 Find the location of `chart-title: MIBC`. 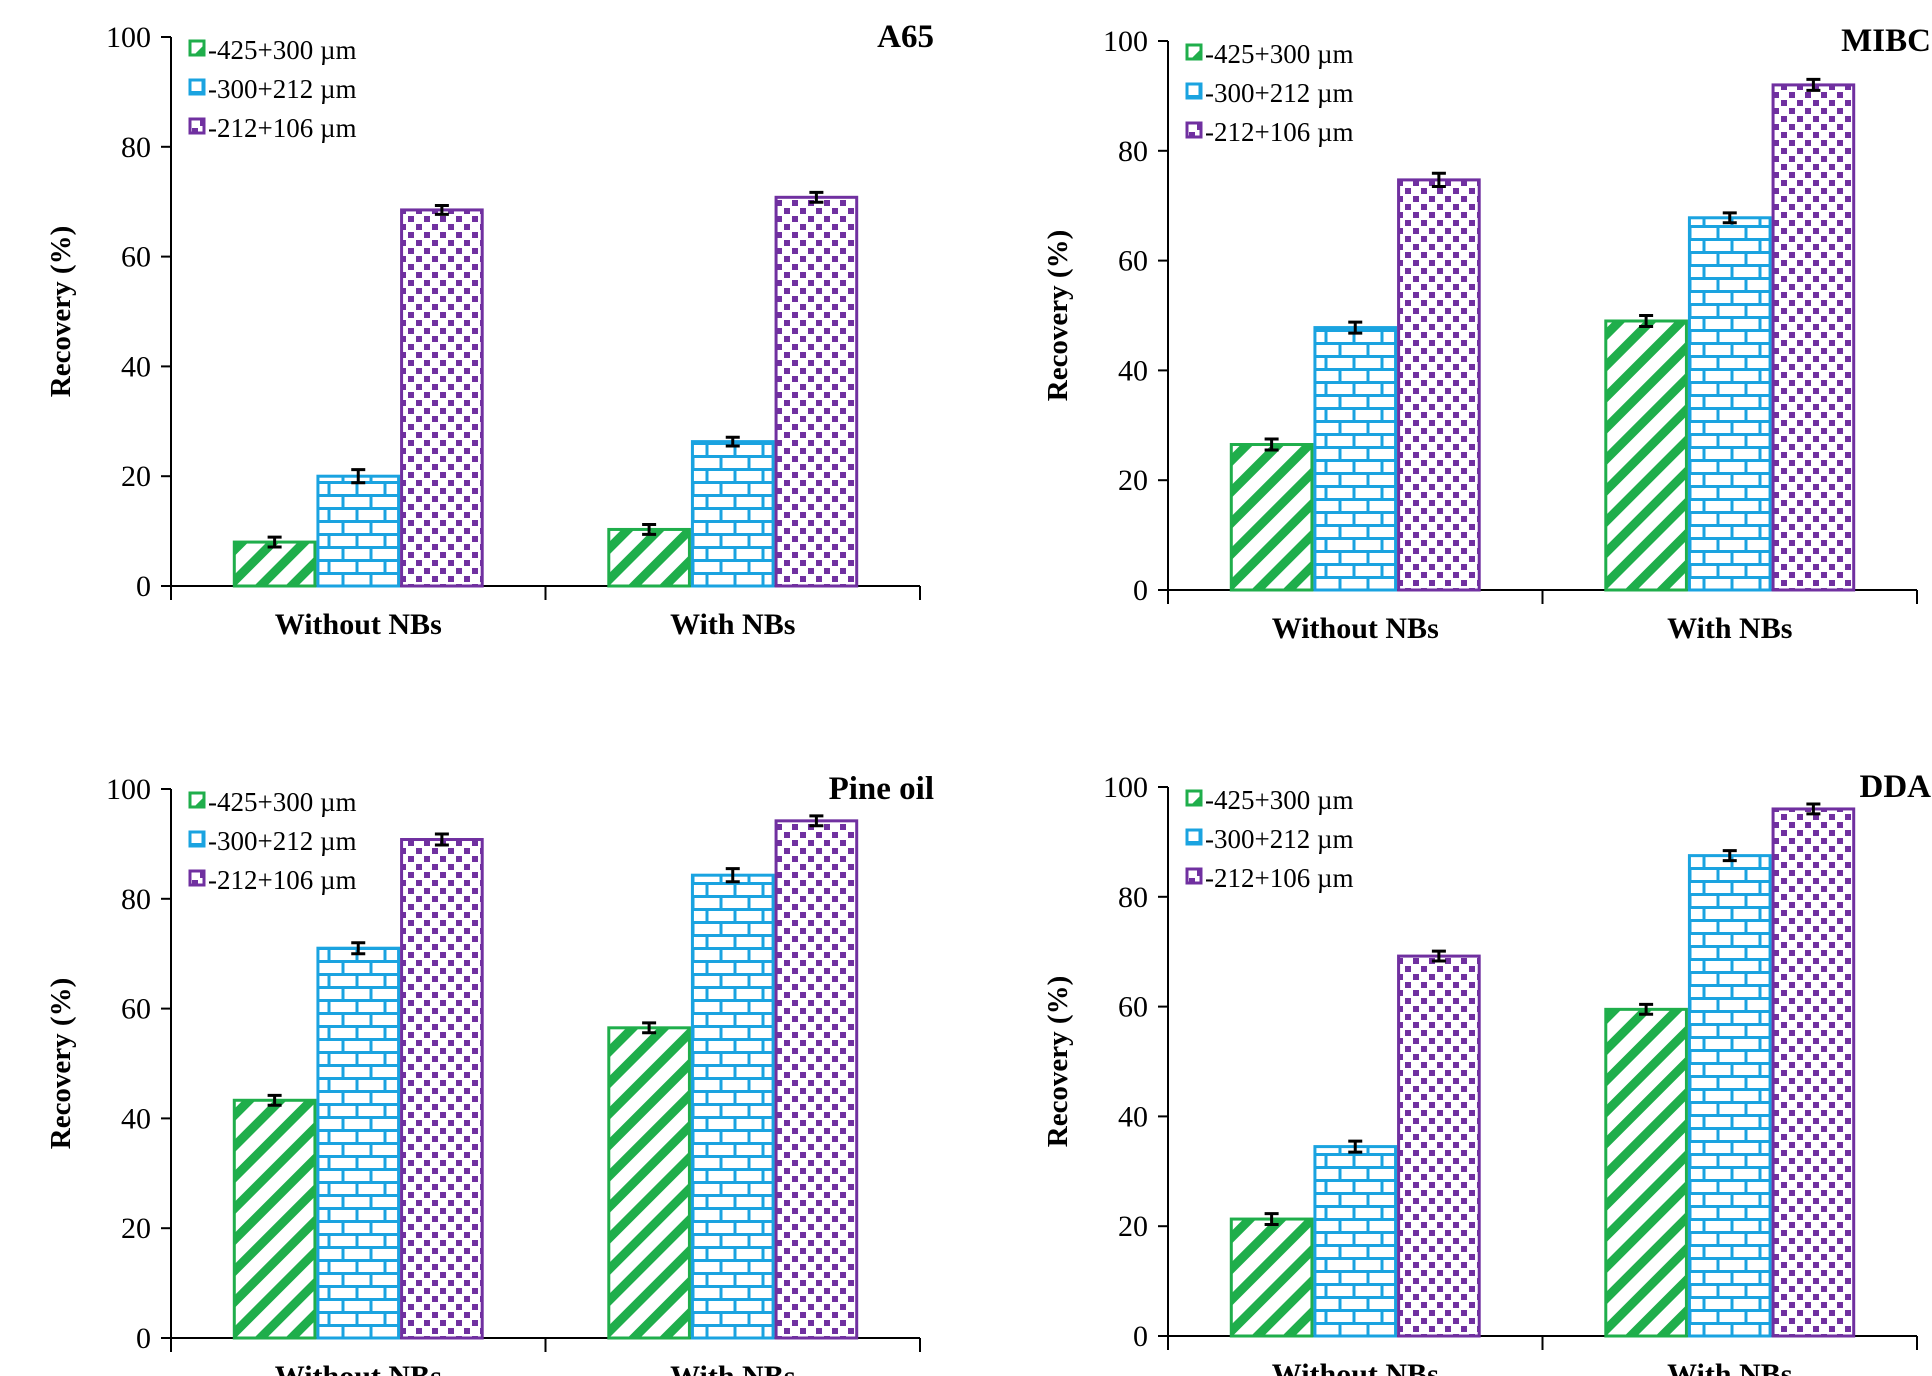

chart-title: MIBC is located at coordinates (1886, 41).